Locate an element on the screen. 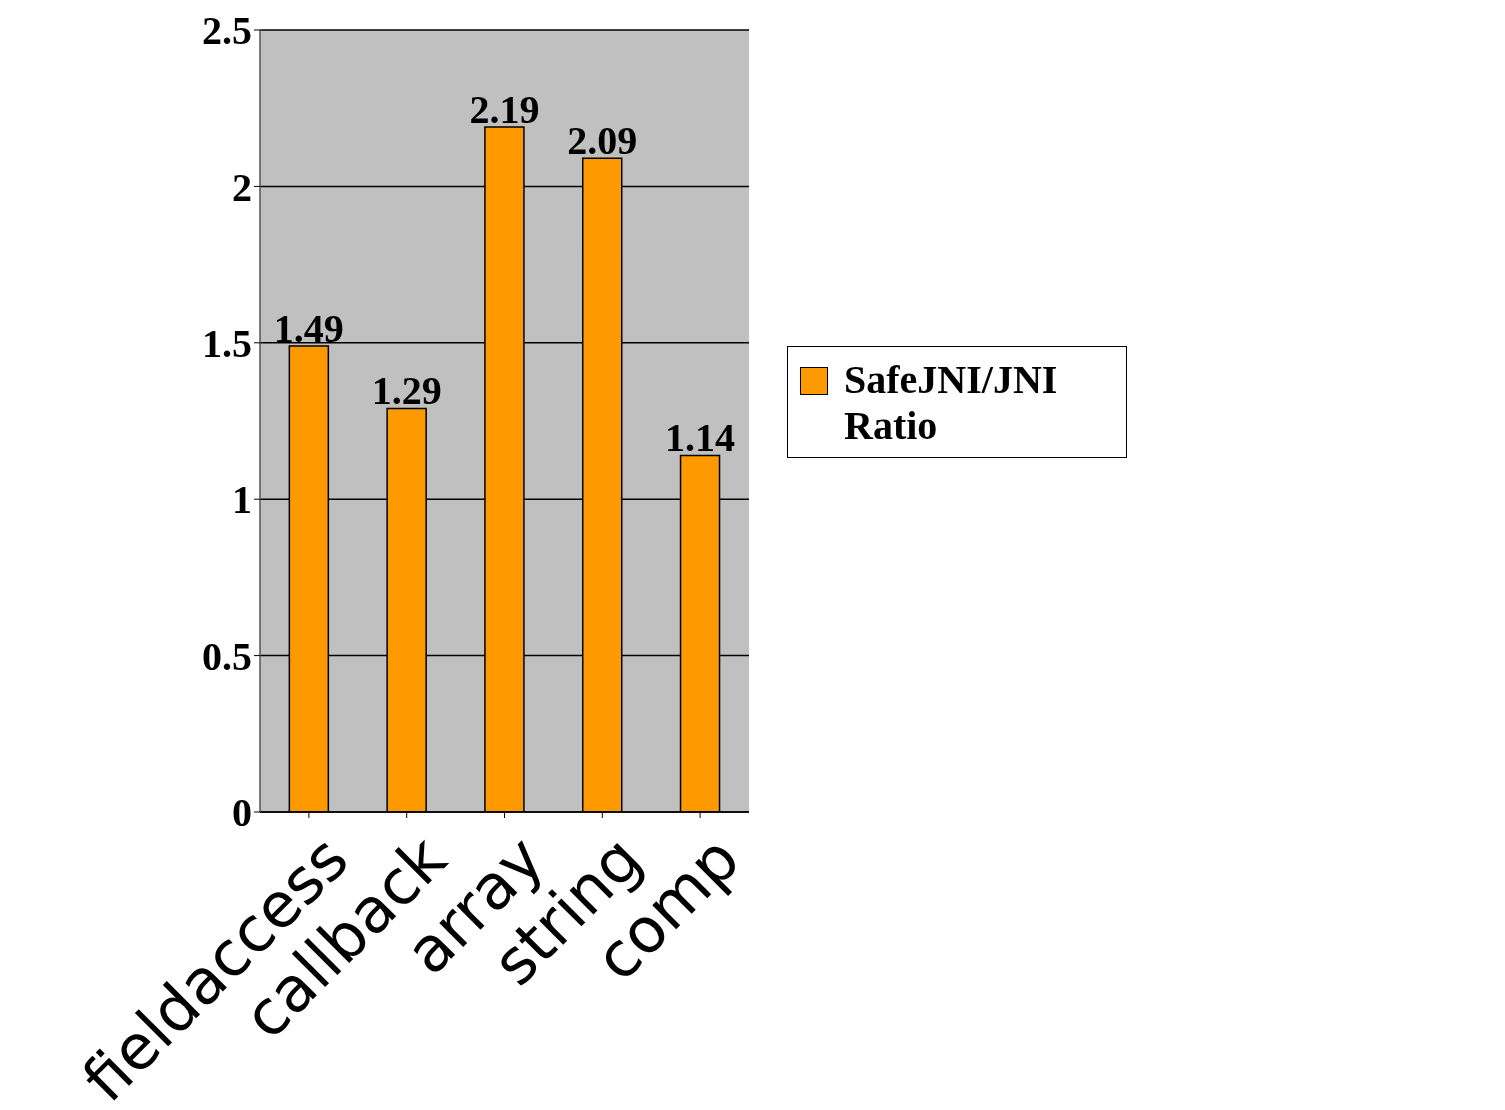 This screenshot has height=1110, width=1505. y-tick-label: 0.5 is located at coordinates (227, 656).